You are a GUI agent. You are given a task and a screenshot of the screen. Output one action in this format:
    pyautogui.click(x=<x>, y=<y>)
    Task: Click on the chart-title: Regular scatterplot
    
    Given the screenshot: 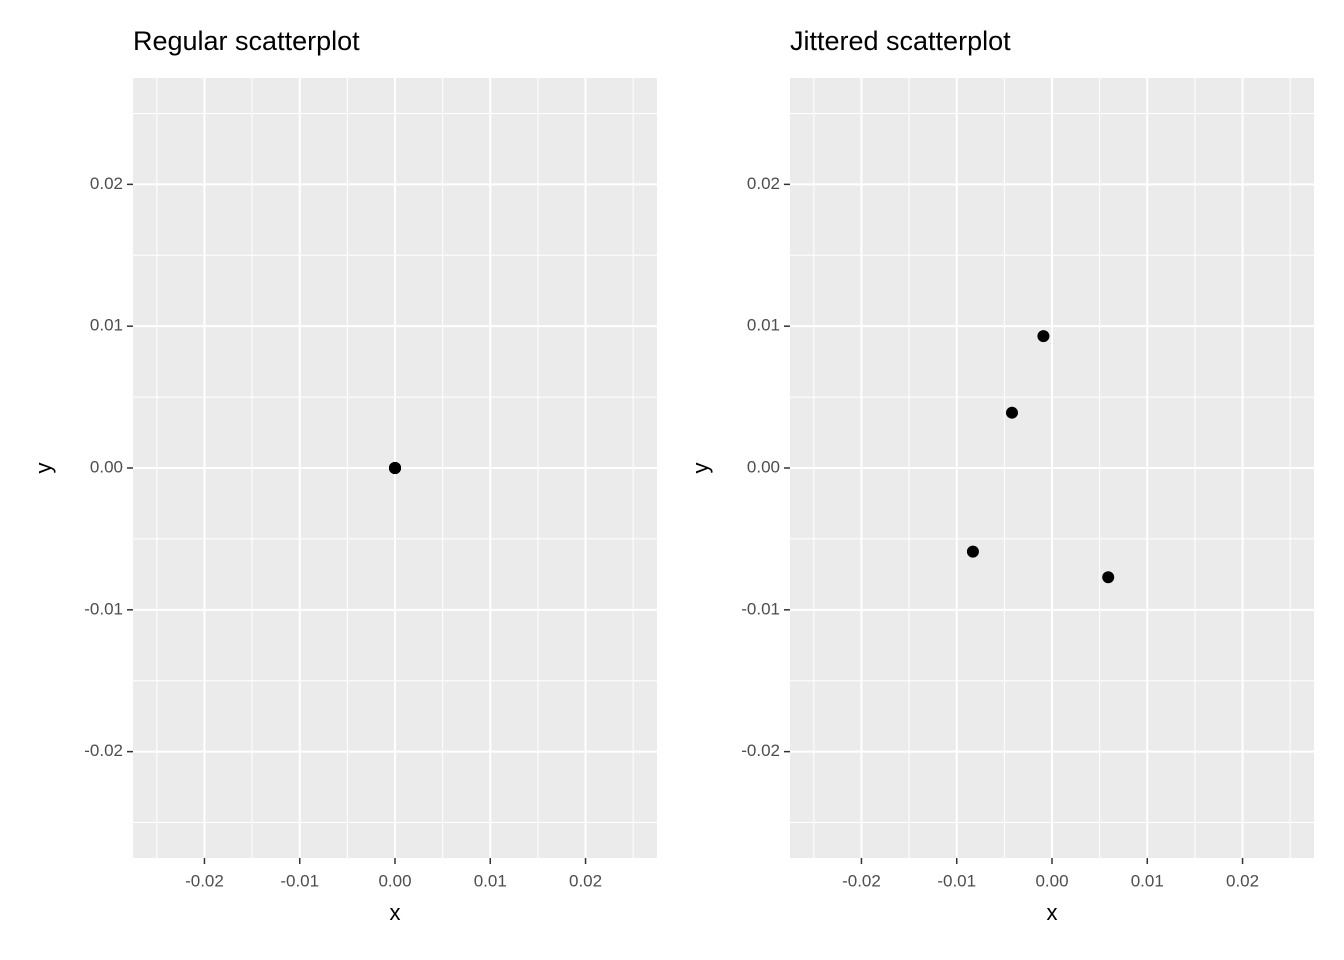 What is the action you would take?
    pyautogui.click(x=246, y=41)
    